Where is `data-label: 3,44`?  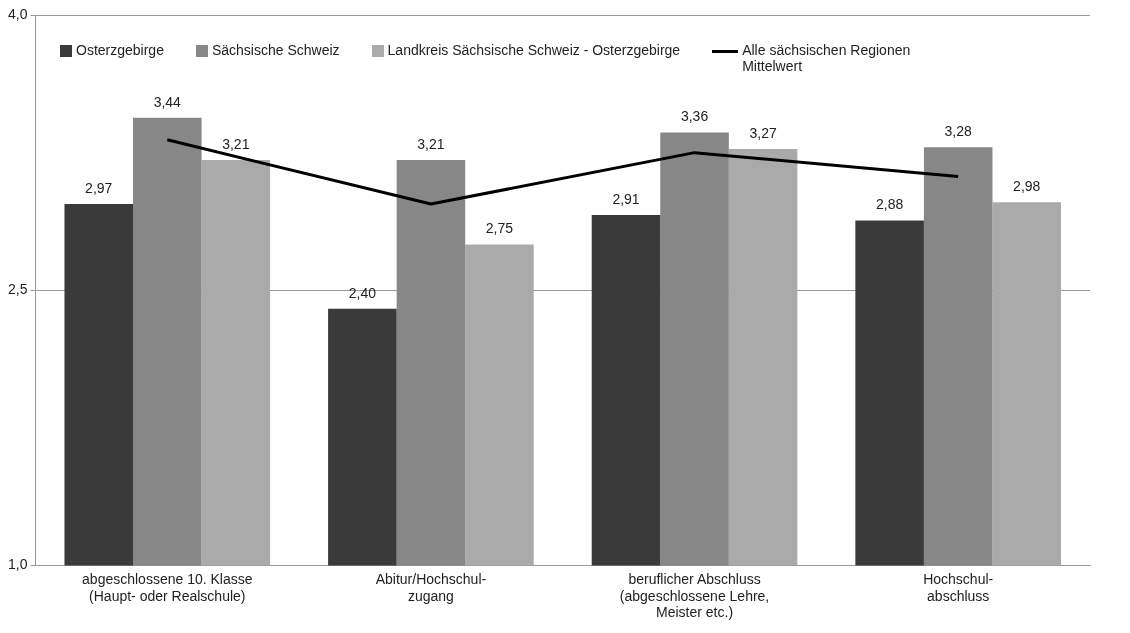
data-label: 3,44 is located at coordinates (167, 101).